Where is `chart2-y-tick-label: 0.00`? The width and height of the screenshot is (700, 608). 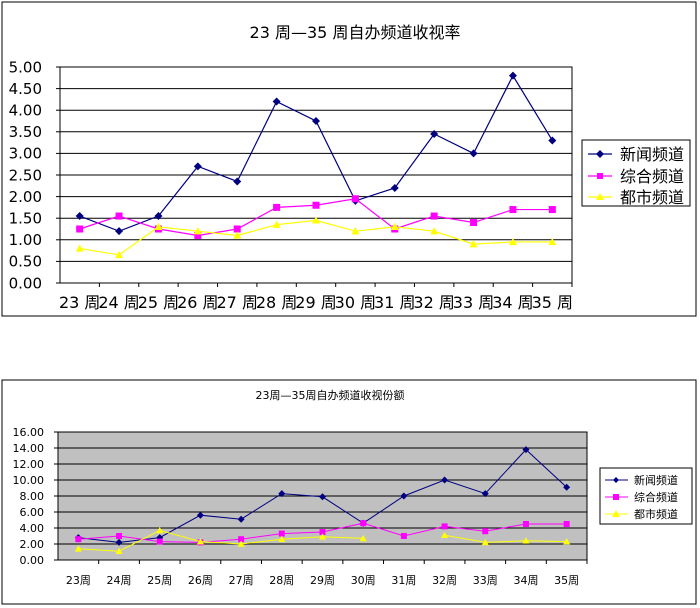 chart2-y-tick-label: 0.00 is located at coordinates (32, 560).